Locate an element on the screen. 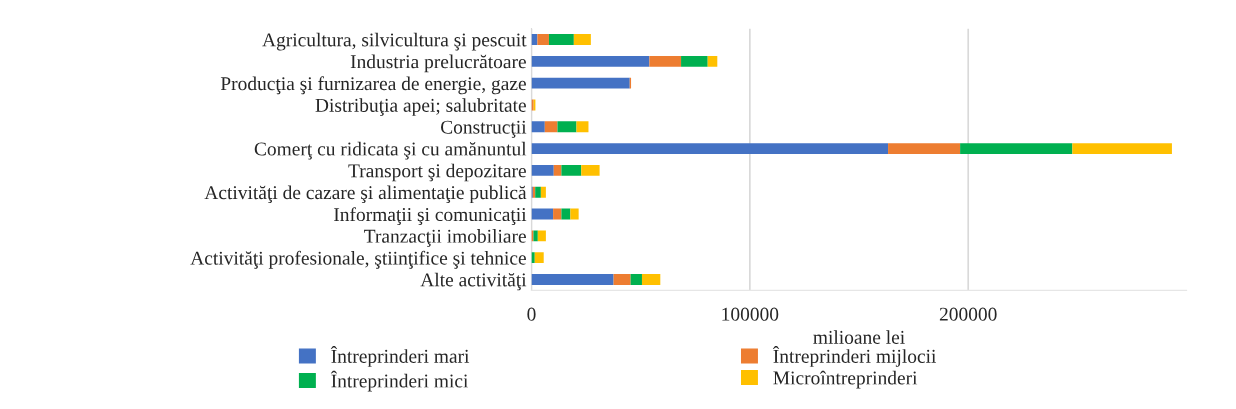  x-tick-label: 200000 is located at coordinates (968, 314).